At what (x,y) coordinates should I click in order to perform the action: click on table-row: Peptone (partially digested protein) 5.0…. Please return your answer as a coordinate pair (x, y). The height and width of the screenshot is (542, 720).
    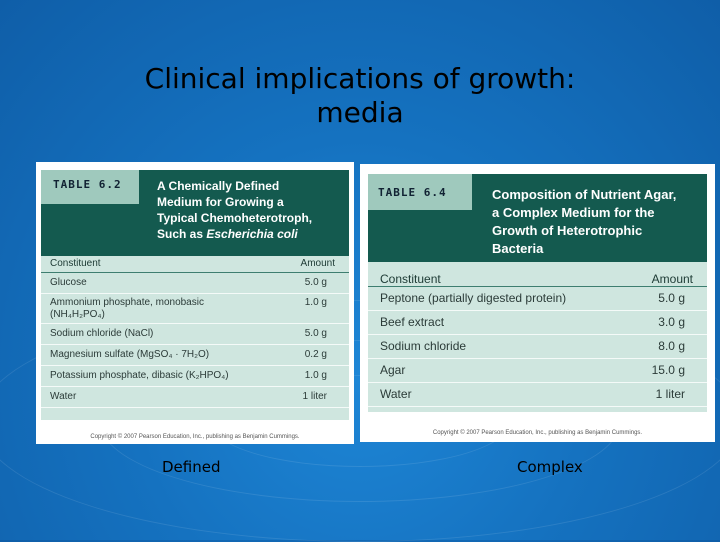
    Looking at the image, I should click on (537, 299).